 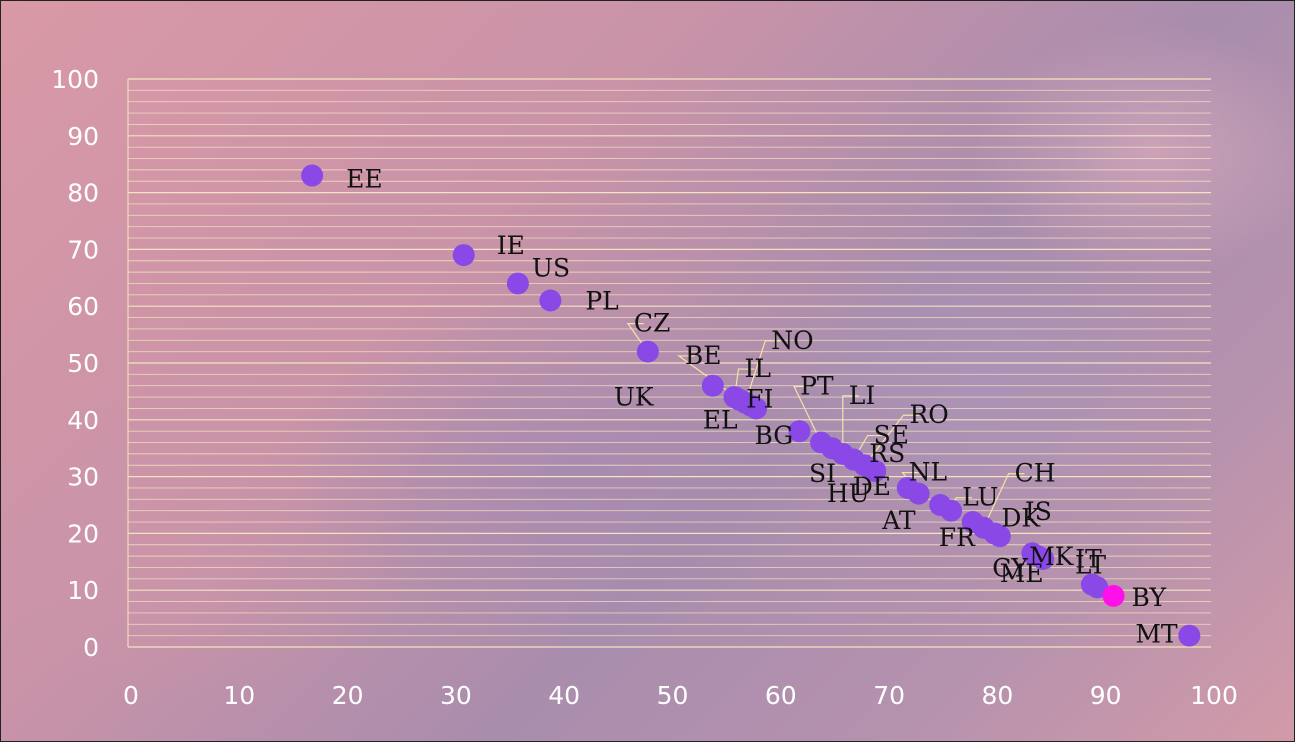 I want to click on x-tick-label: 90, so click(x=1106, y=695).